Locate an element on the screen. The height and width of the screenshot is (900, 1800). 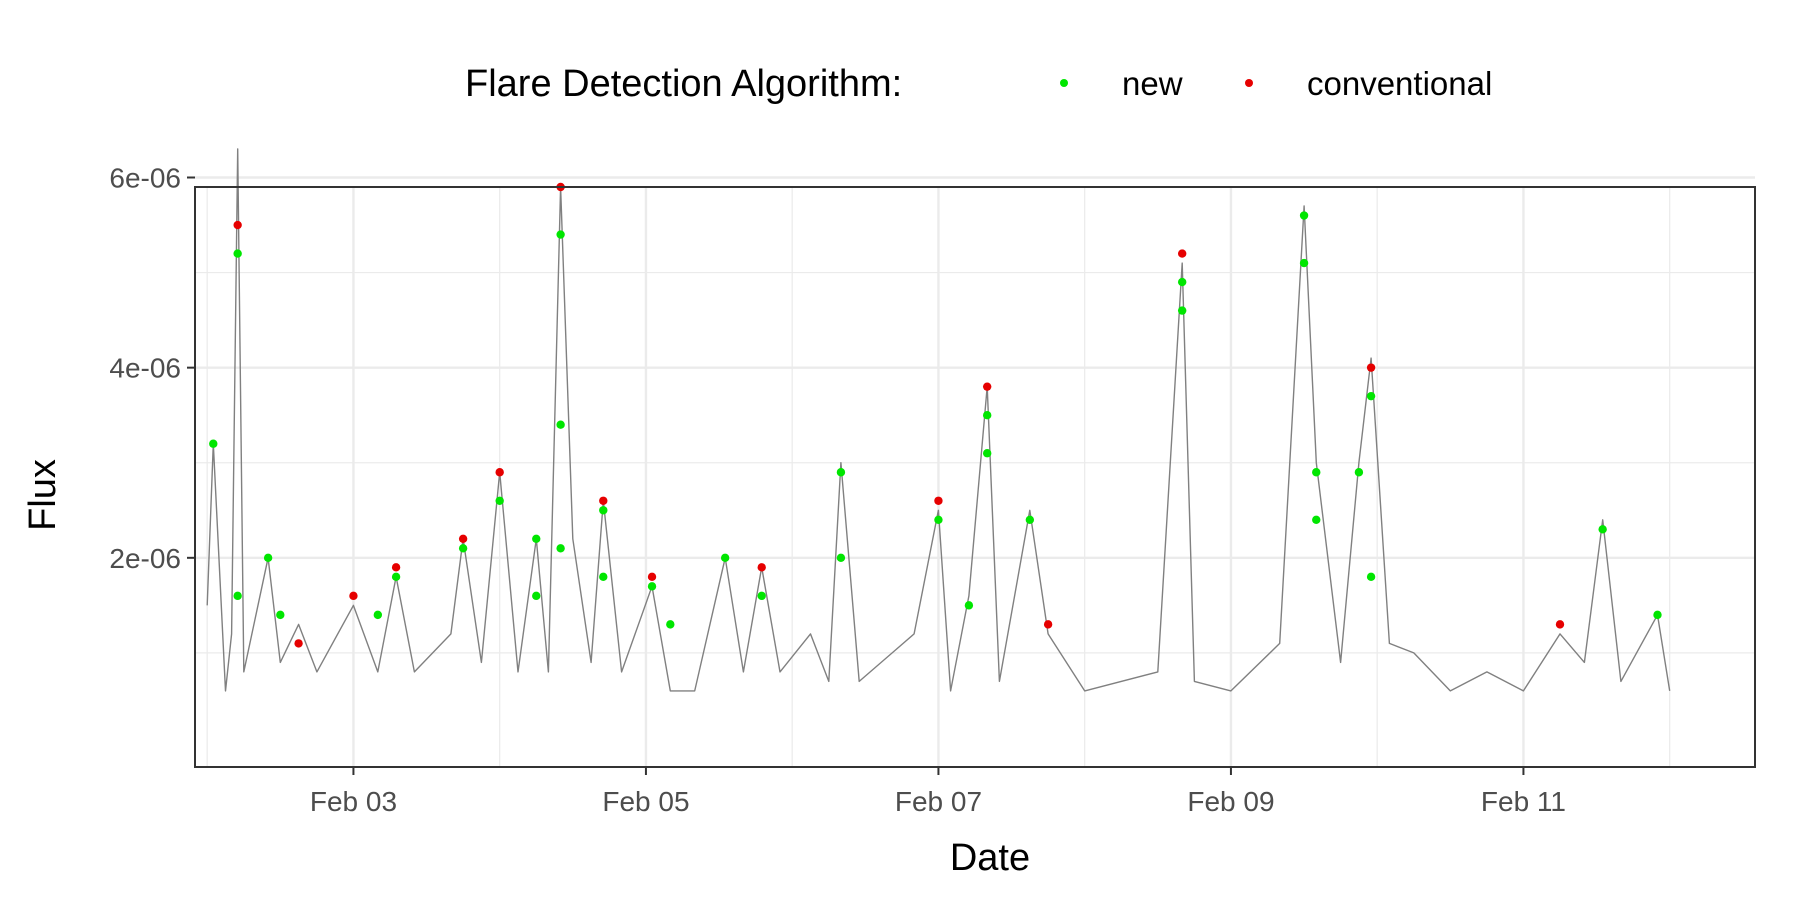
y-tick-label: 4e-06 is located at coordinates (145, 368).